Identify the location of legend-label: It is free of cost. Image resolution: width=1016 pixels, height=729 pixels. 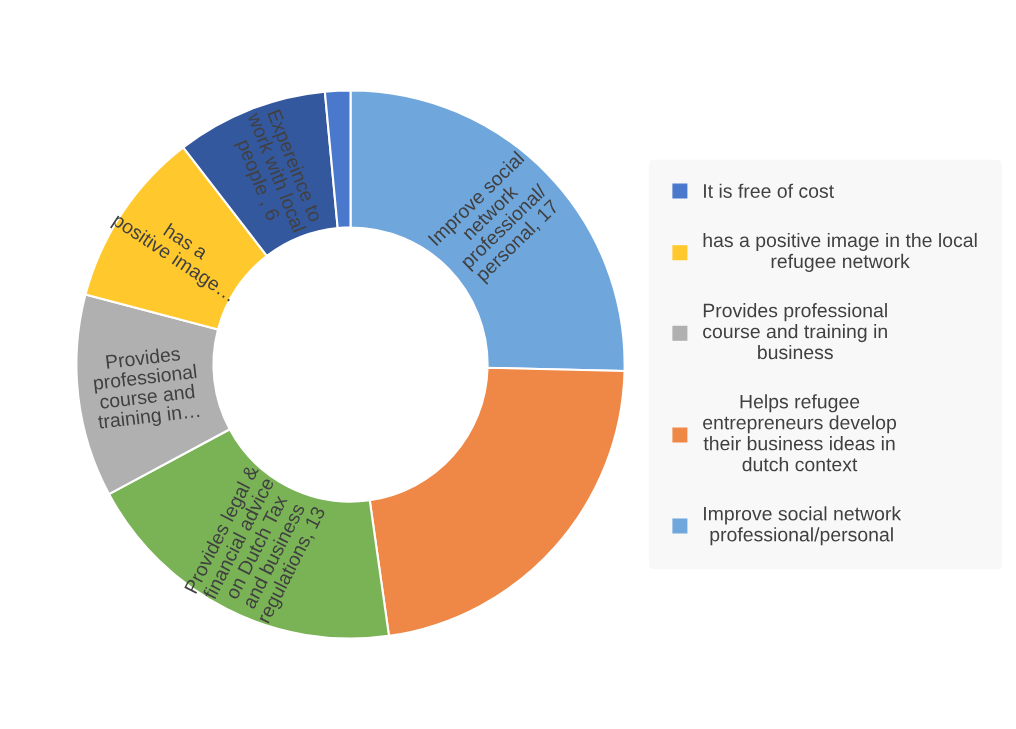
(769, 190).